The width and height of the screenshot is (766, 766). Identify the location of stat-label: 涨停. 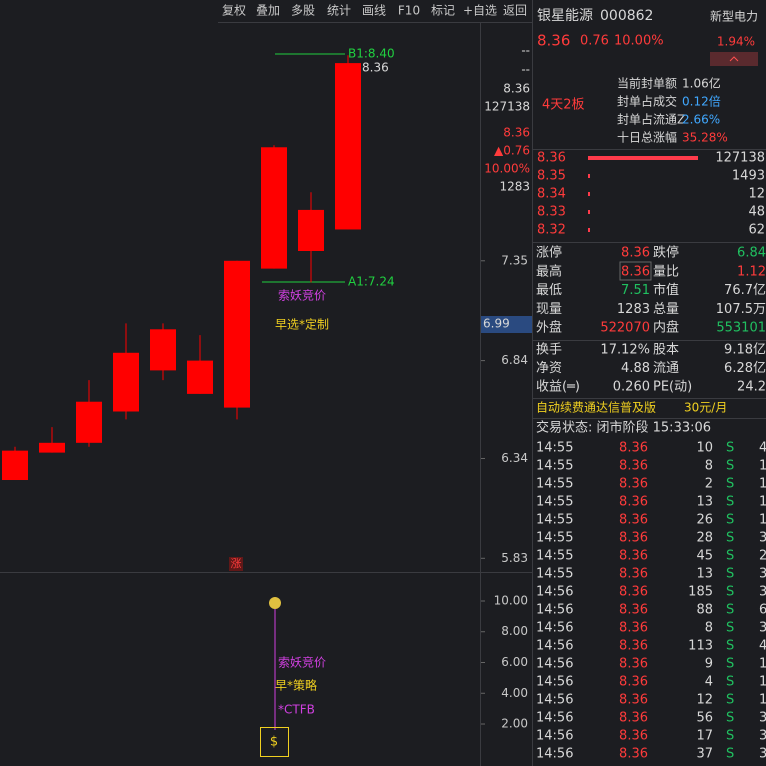
(549, 253).